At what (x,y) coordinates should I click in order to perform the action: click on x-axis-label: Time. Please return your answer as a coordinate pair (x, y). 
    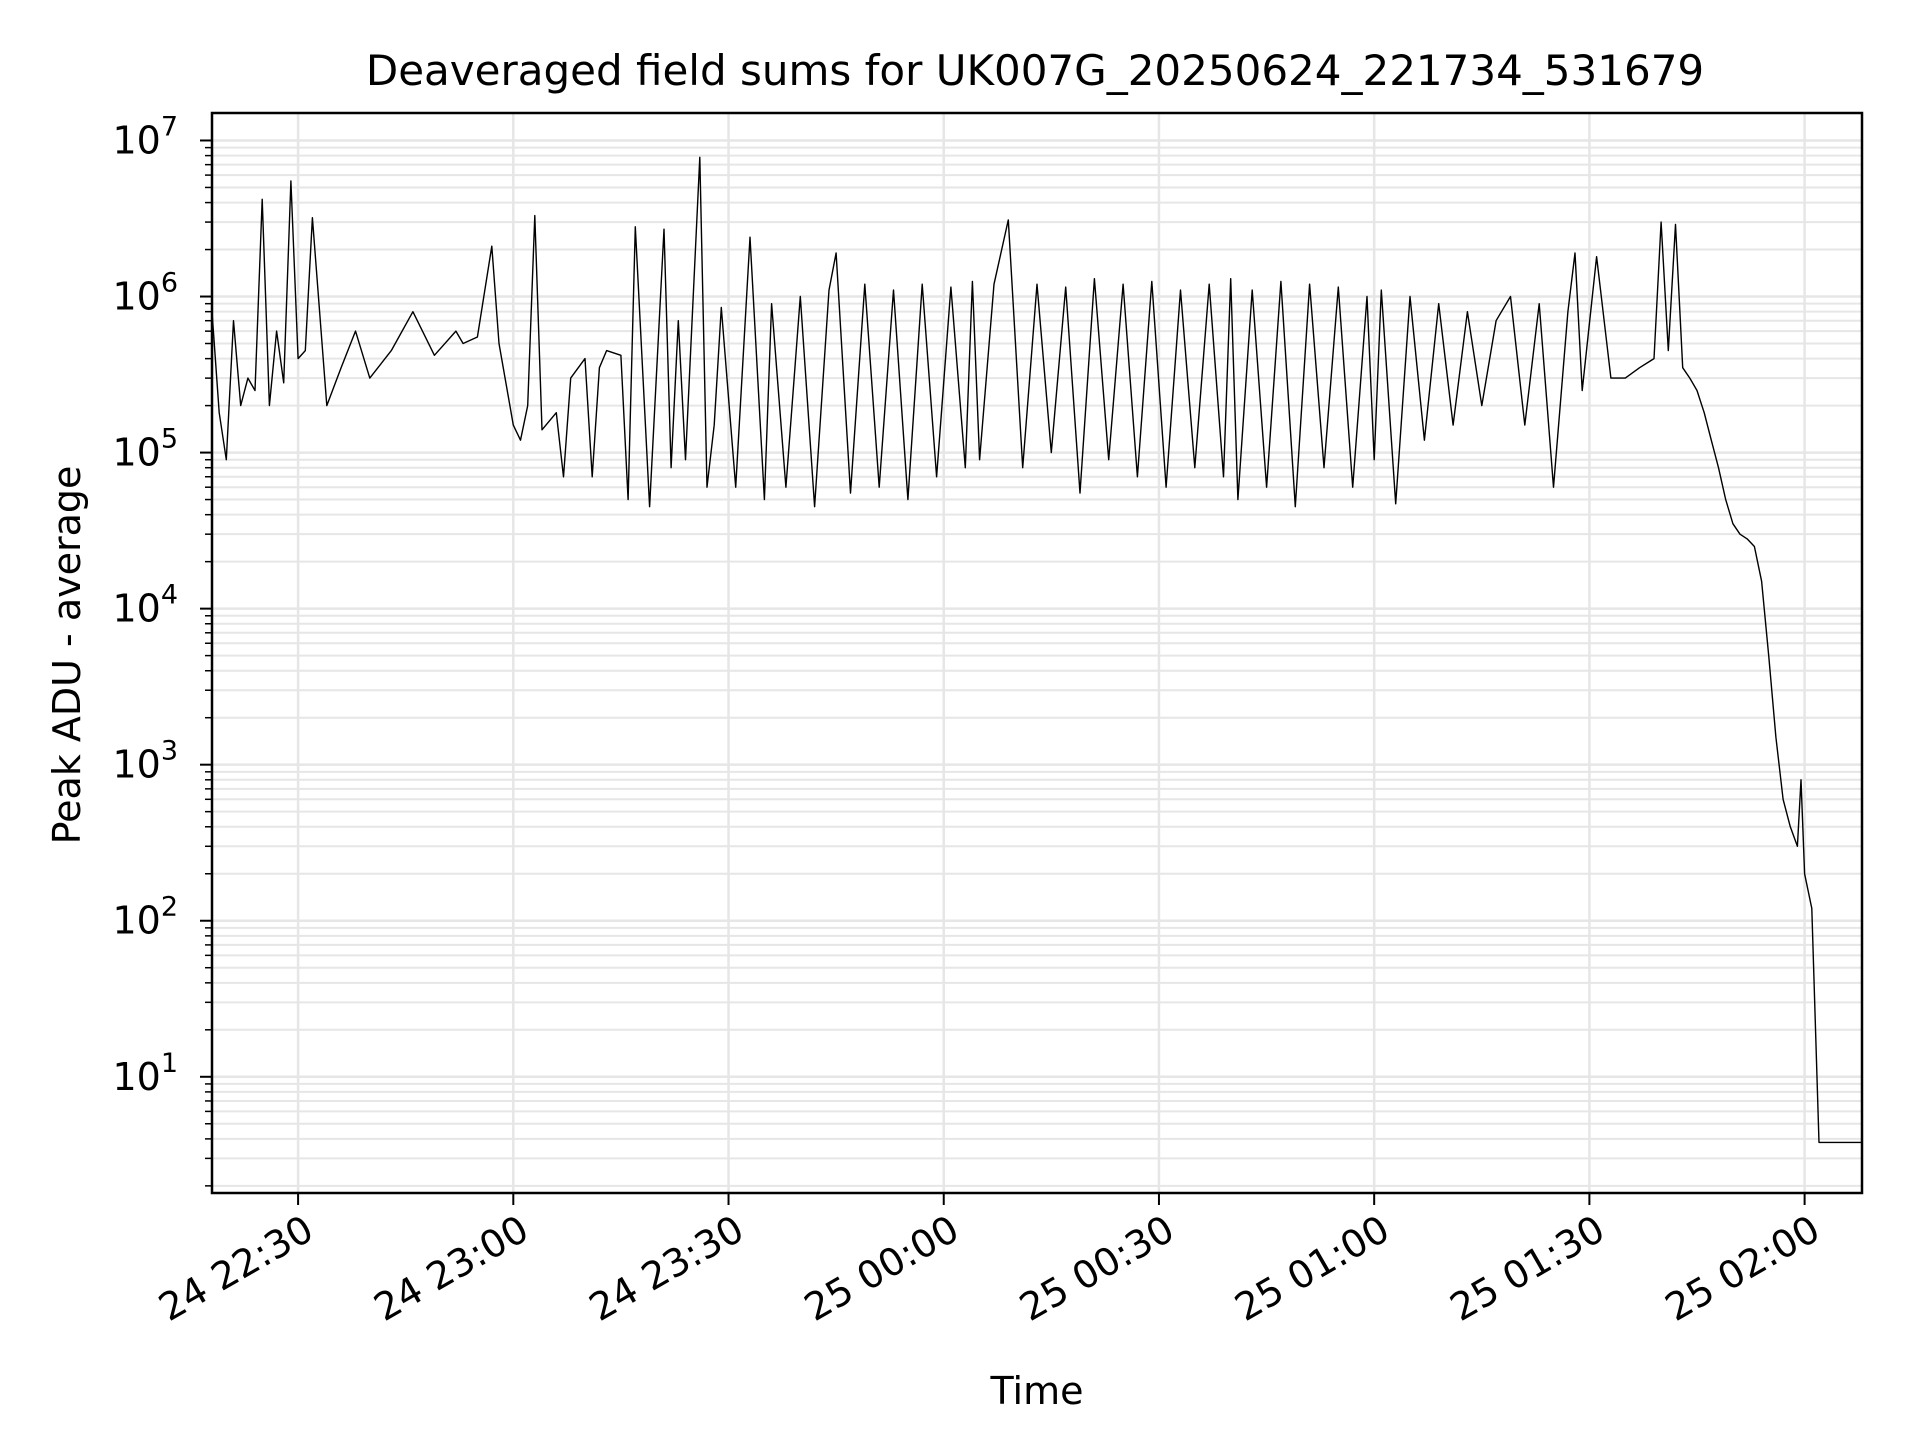
    Looking at the image, I should click on (1037, 1391).